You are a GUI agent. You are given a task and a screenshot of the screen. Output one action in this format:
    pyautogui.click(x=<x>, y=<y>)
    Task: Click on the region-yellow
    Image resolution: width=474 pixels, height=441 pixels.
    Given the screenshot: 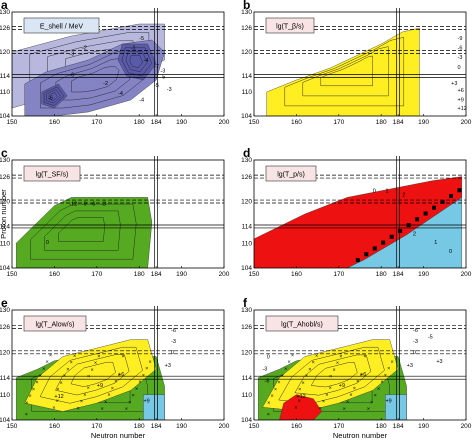 What is the action you would take?
    pyautogui.click(x=330, y=375)
    